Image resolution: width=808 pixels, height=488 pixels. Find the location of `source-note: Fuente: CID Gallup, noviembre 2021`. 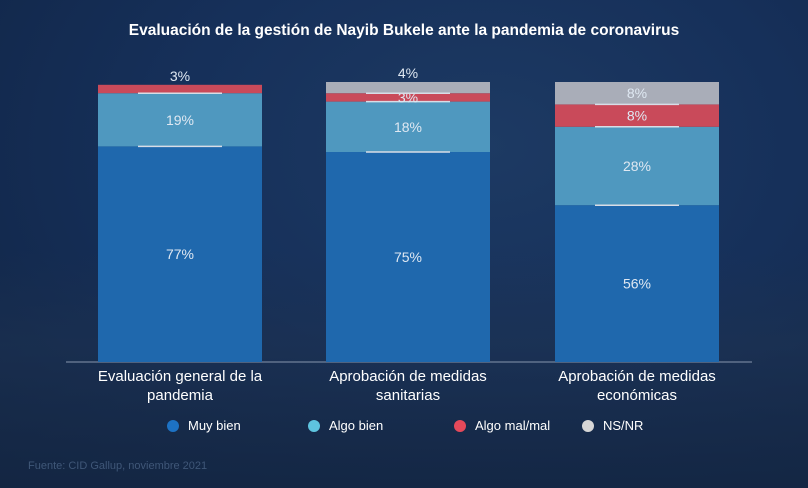

source-note: Fuente: CID Gallup, noviembre 2021 is located at coordinates (118, 466).